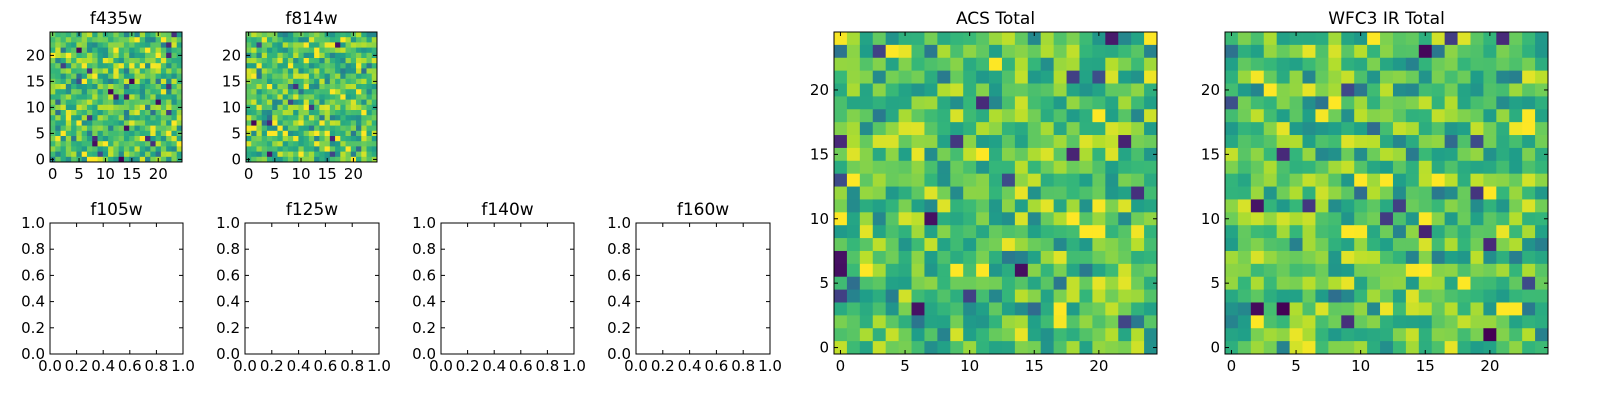 The width and height of the screenshot is (1600, 400). I want to click on x-tick-label: 0.0, so click(245, 366).